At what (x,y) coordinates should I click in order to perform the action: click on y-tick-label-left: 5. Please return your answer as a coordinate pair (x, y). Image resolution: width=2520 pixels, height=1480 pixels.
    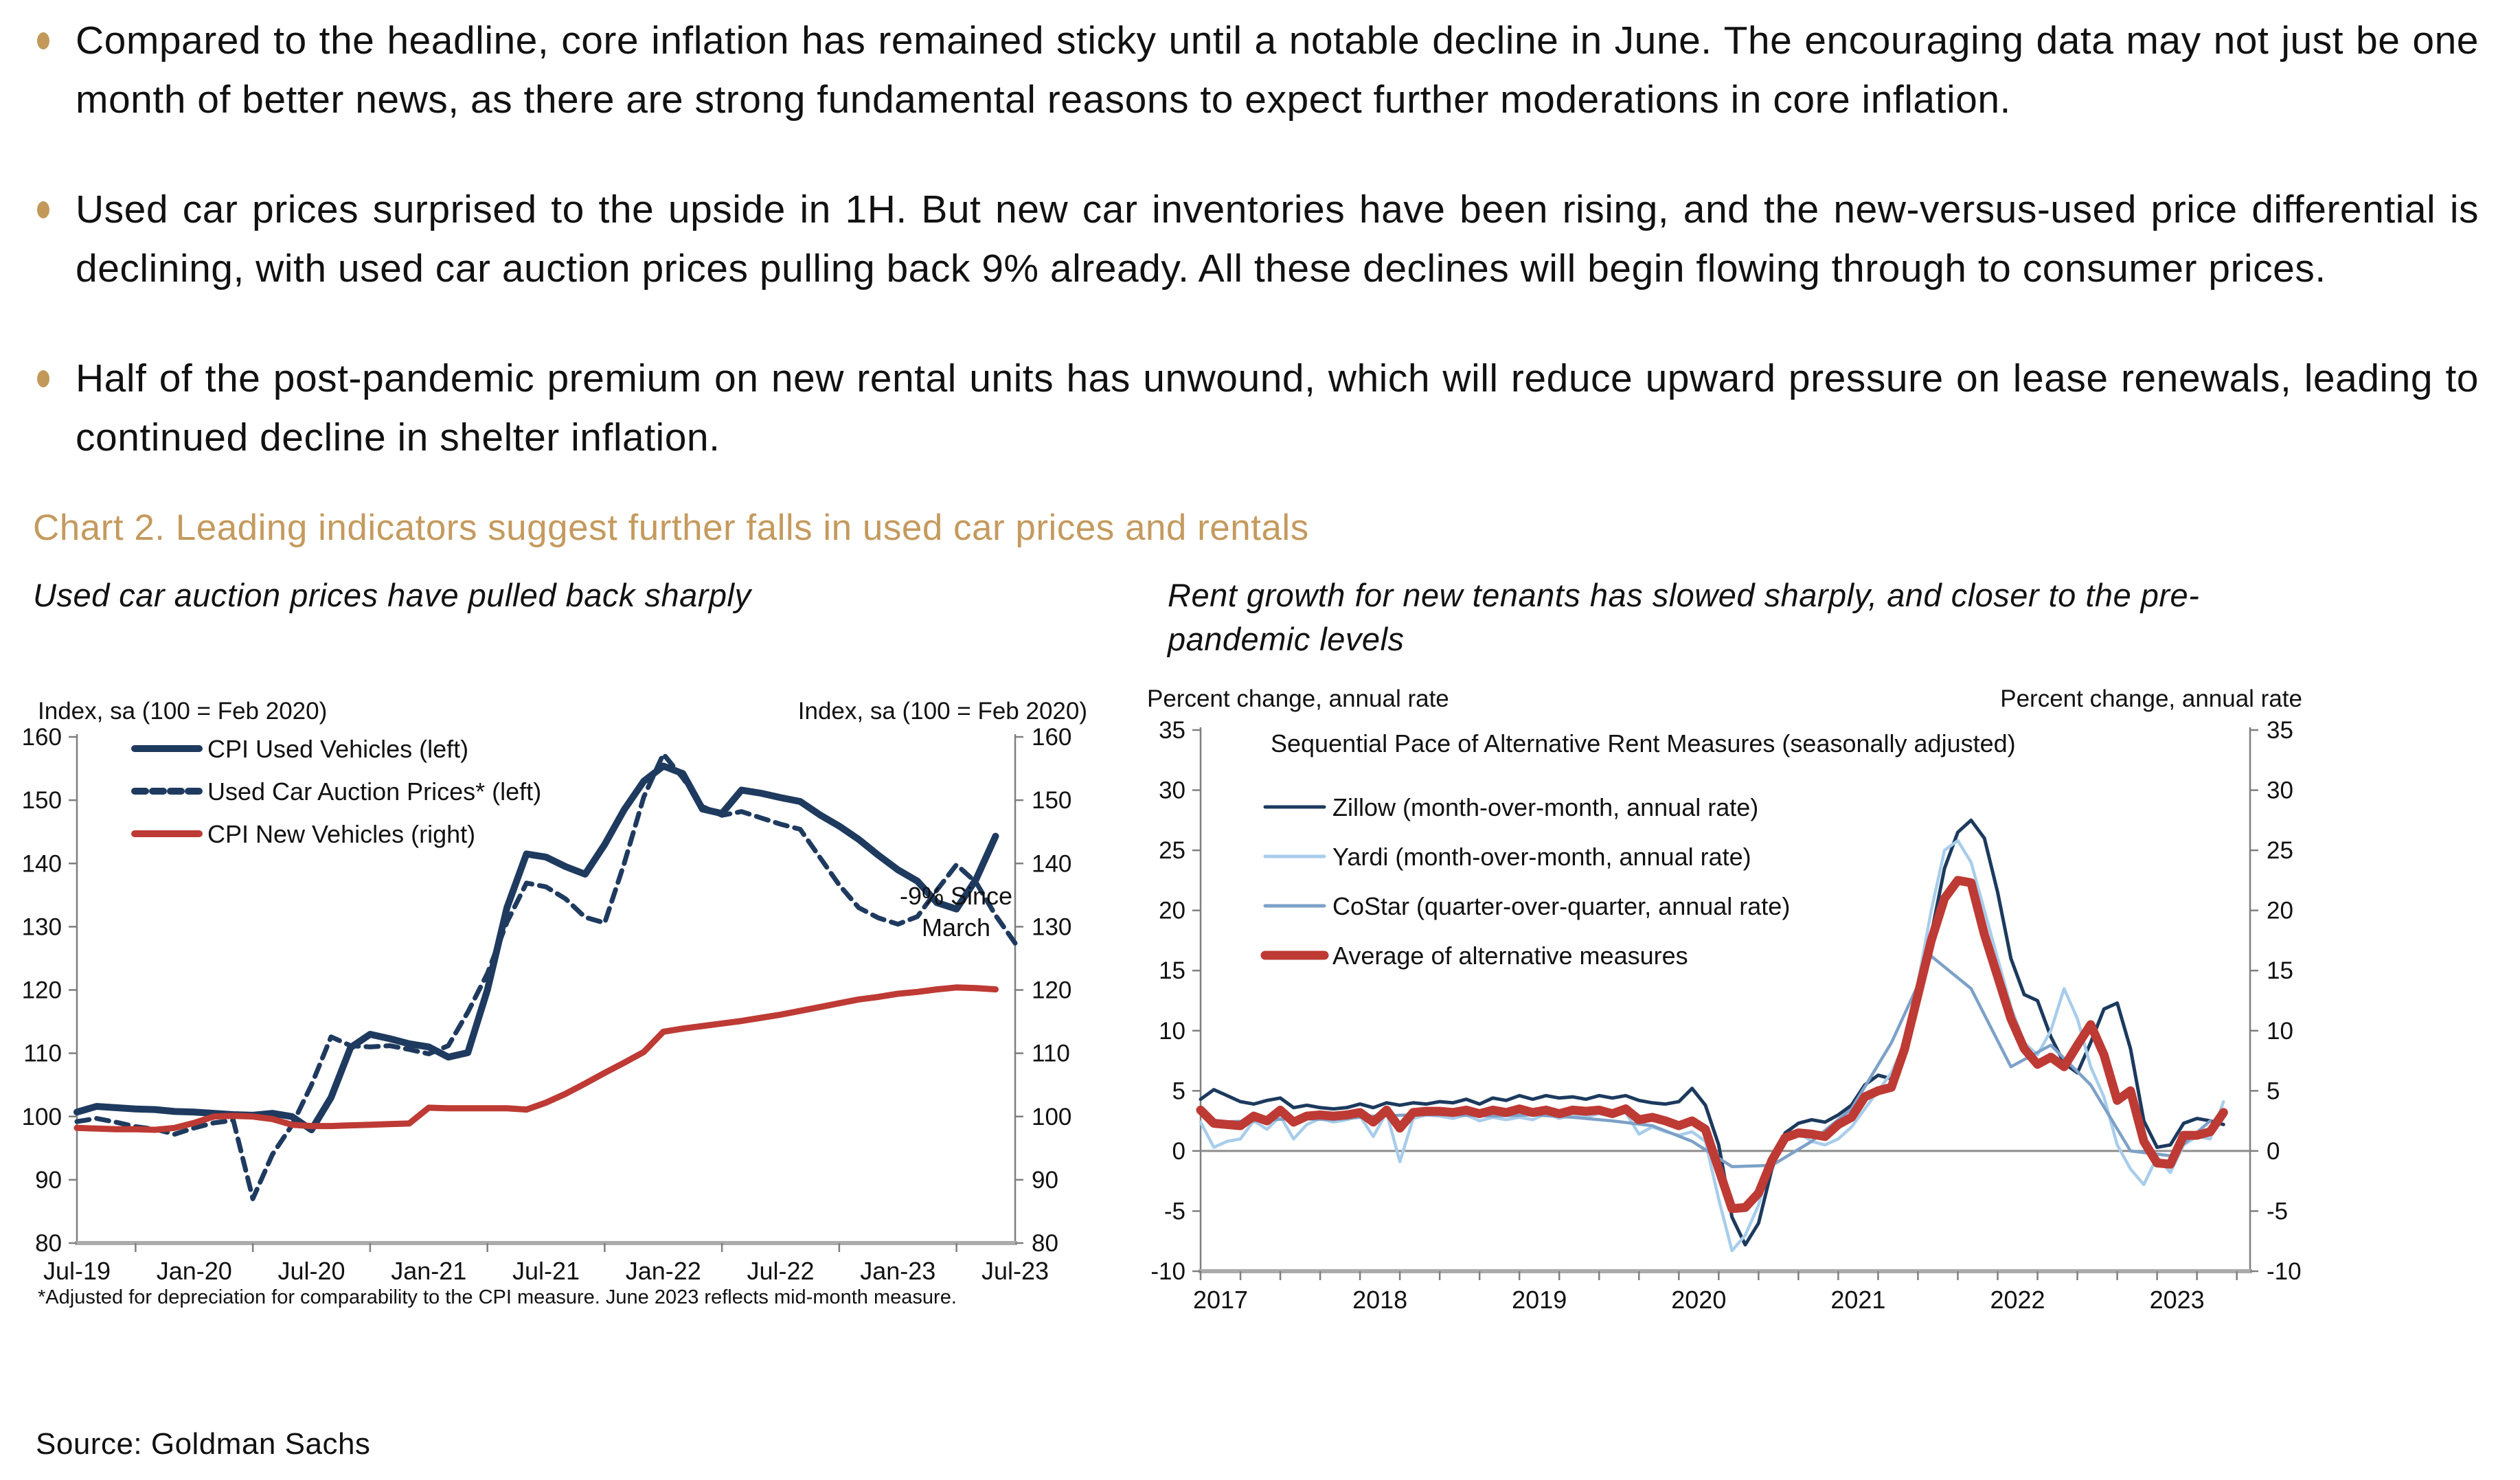
    Looking at the image, I should click on (1178, 1091).